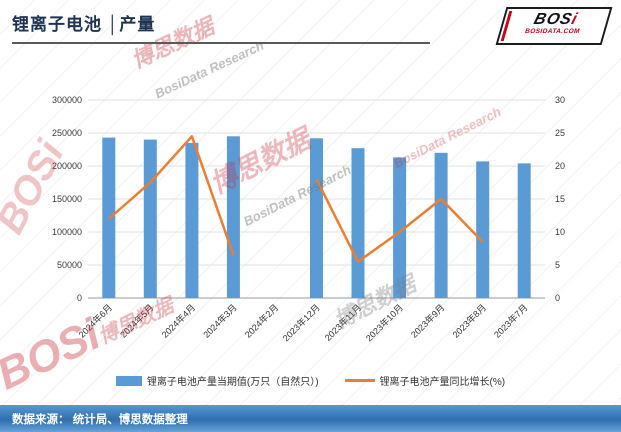 The height and width of the screenshot is (432, 621). Describe the element at coordinates (384, 323) in the screenshot. I see `svg-text: 2023年10月` at that location.